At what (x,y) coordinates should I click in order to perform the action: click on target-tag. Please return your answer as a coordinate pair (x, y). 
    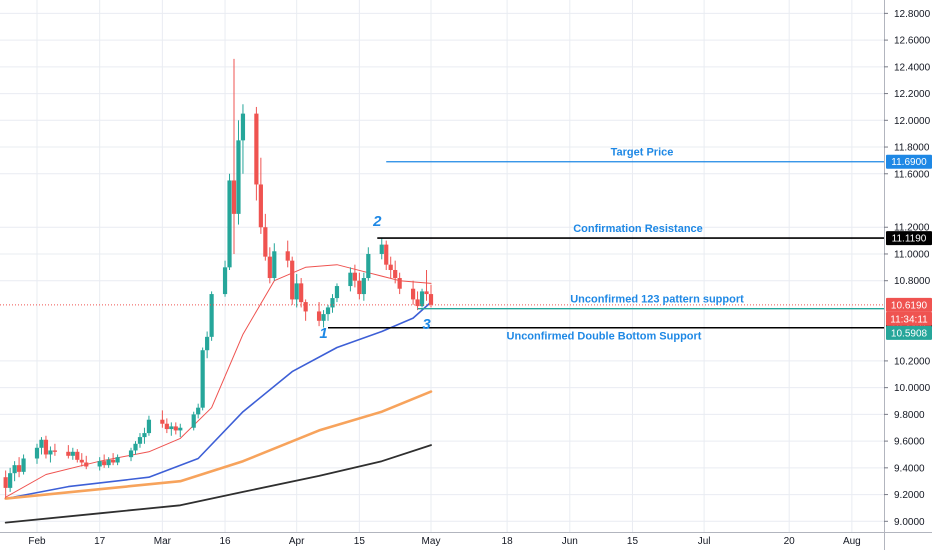
    Looking at the image, I should click on (909, 161).